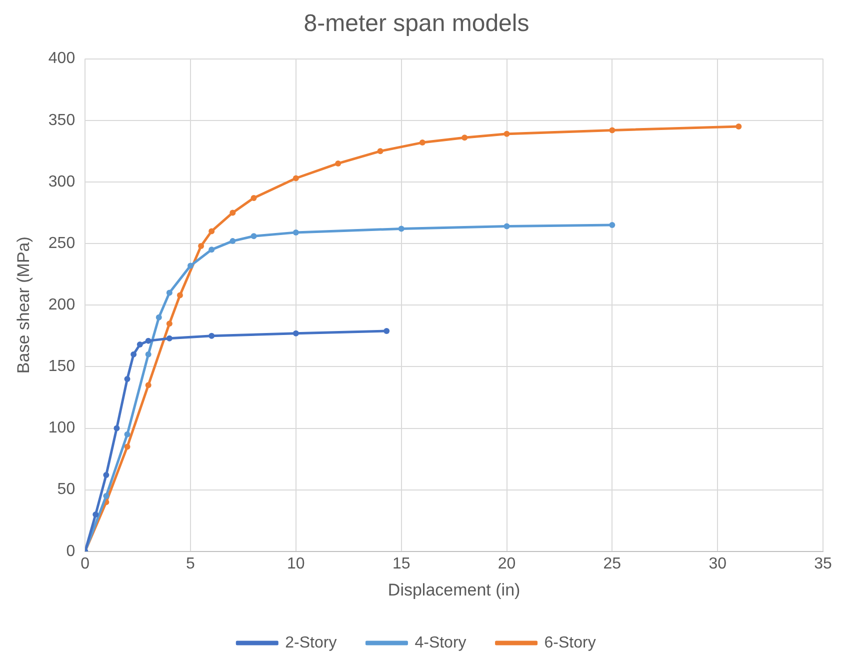 Image resolution: width=843 pixels, height=671 pixels. What do you see at coordinates (612, 563) in the screenshot?
I see `x-tick-label: 25` at bounding box center [612, 563].